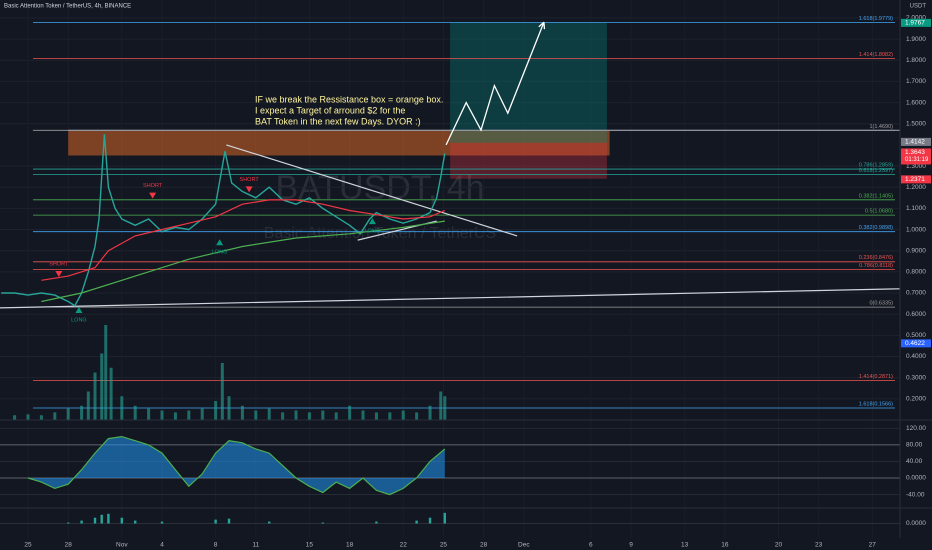 The width and height of the screenshot is (932, 550). What do you see at coordinates (404, 545) in the screenshot?
I see `x-tick-label: 22` at bounding box center [404, 545].